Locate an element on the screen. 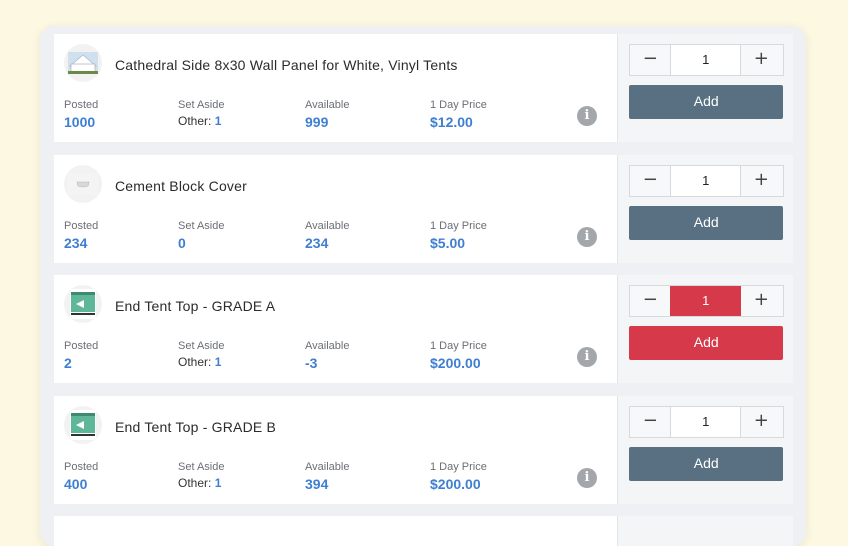 This screenshot has width=848, height=546. list-item is located at coordinates (423, 531).